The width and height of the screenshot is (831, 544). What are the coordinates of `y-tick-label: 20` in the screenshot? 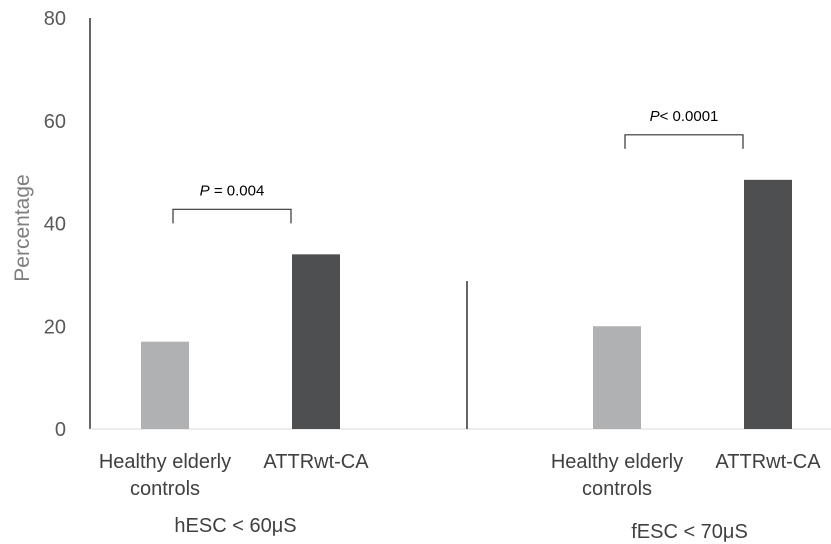 It's located at (55, 327).